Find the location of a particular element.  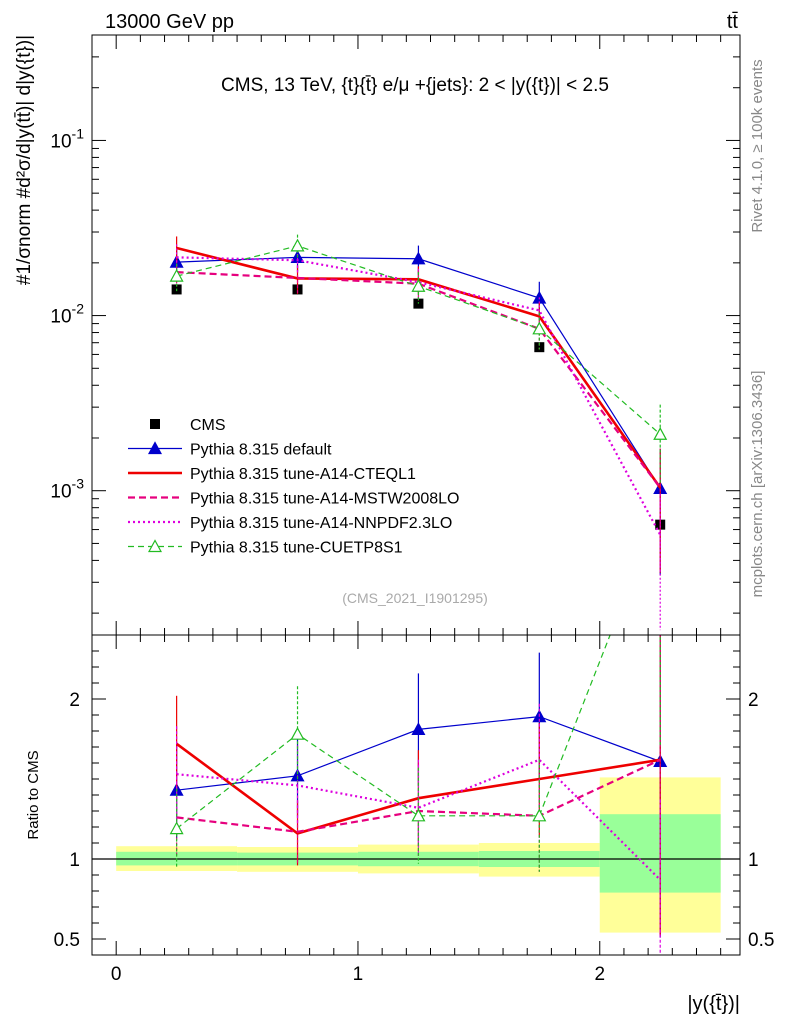

legend-item: Pythia 8.315 tune-A14-NNPDF2.3LO is located at coordinates (290, 523).